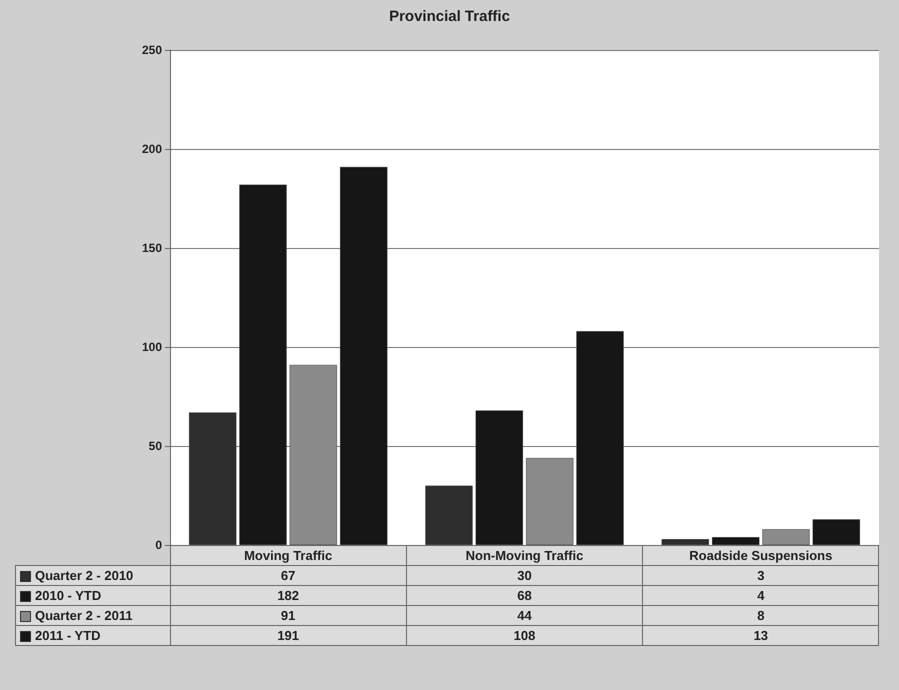 This screenshot has width=899, height=690. Describe the element at coordinates (93, 616) in the screenshot. I see `legend-label: Quarter 2 - 2011` at that location.